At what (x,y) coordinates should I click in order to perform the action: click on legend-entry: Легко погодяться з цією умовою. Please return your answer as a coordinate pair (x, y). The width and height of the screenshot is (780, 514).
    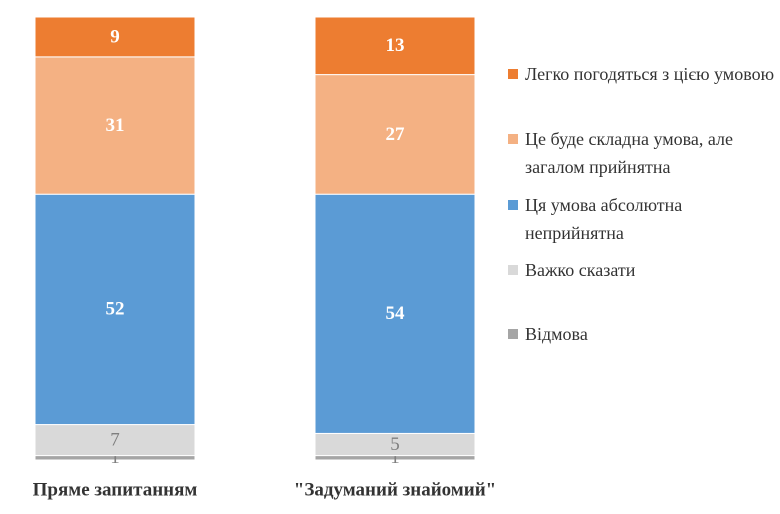
    Looking at the image, I should click on (642, 74).